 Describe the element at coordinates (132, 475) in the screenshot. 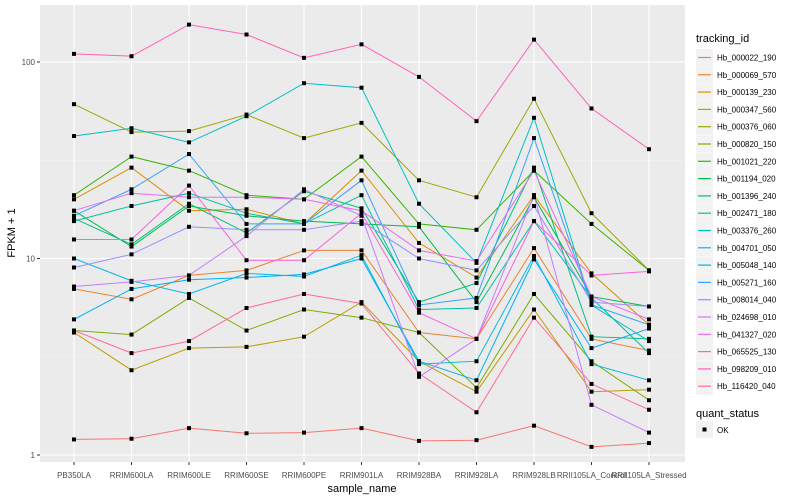

I see `x-tick-label: RRIM600LA` at that location.